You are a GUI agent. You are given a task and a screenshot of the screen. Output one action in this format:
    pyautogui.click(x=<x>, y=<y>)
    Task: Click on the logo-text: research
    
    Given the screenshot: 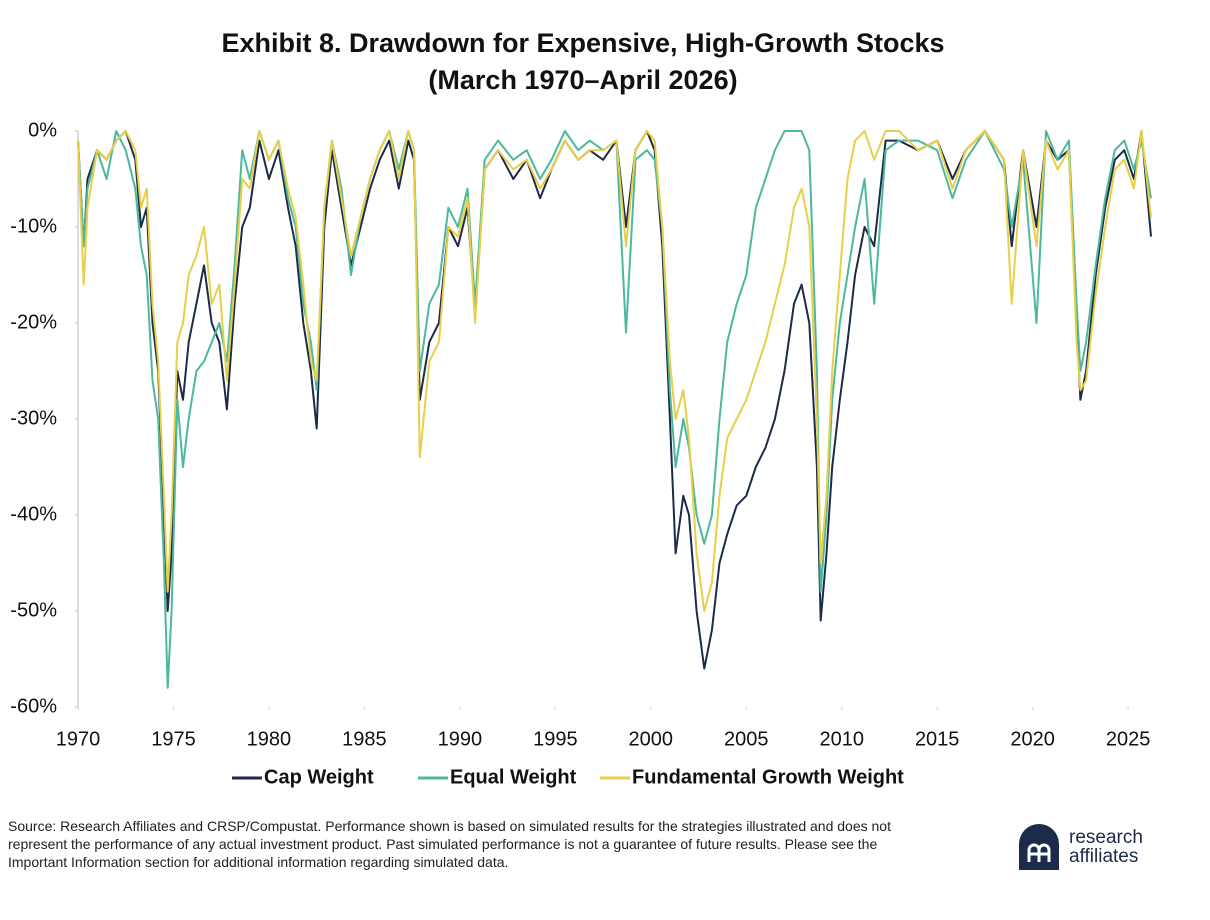 What is the action you would take?
    pyautogui.click(x=1106, y=837)
    